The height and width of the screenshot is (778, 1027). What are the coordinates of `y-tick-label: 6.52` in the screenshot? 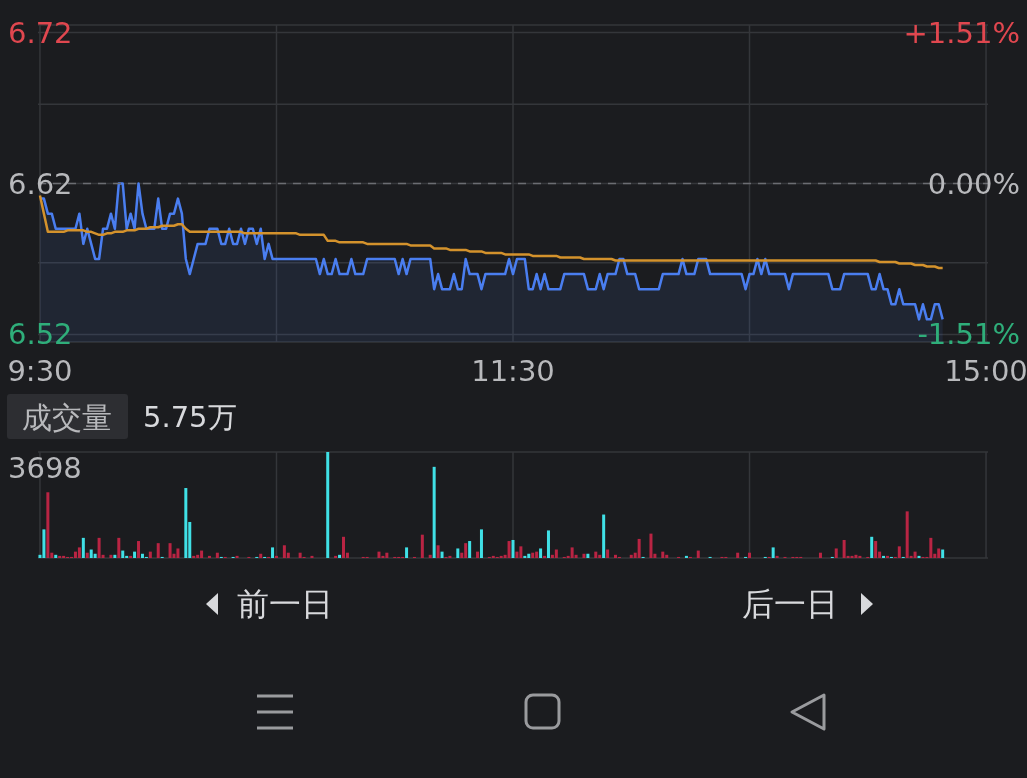 It's located at (40, 334).